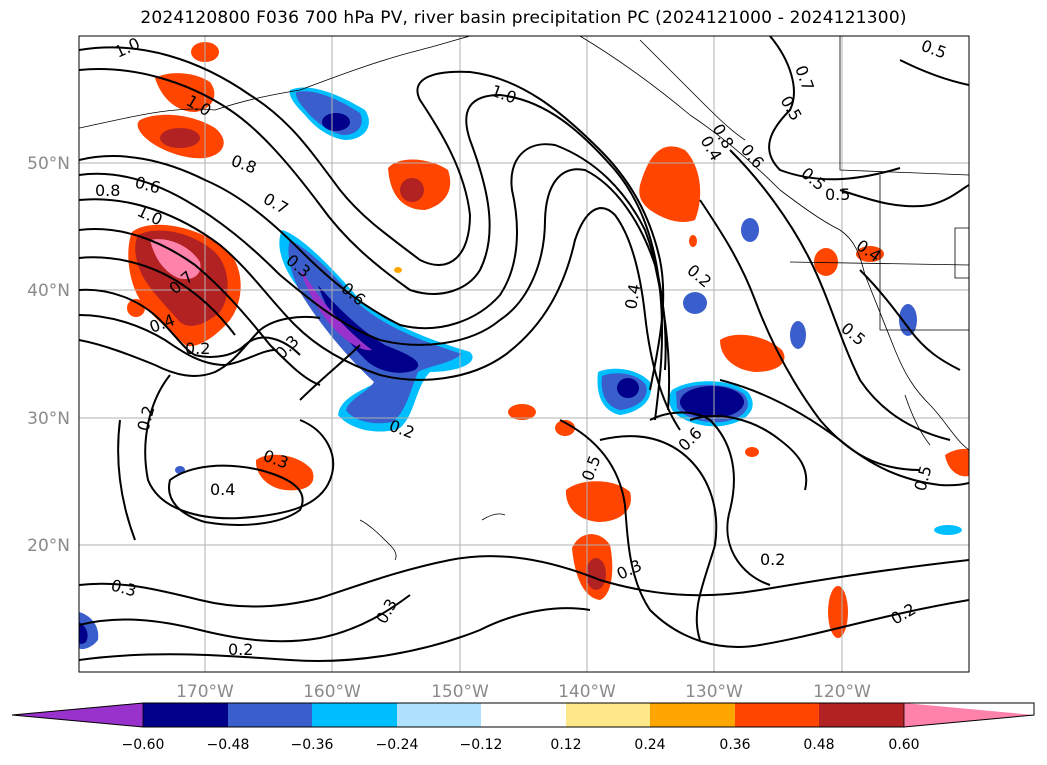  I want to click on colorbar-tick-label: 0.48, so click(818, 745).